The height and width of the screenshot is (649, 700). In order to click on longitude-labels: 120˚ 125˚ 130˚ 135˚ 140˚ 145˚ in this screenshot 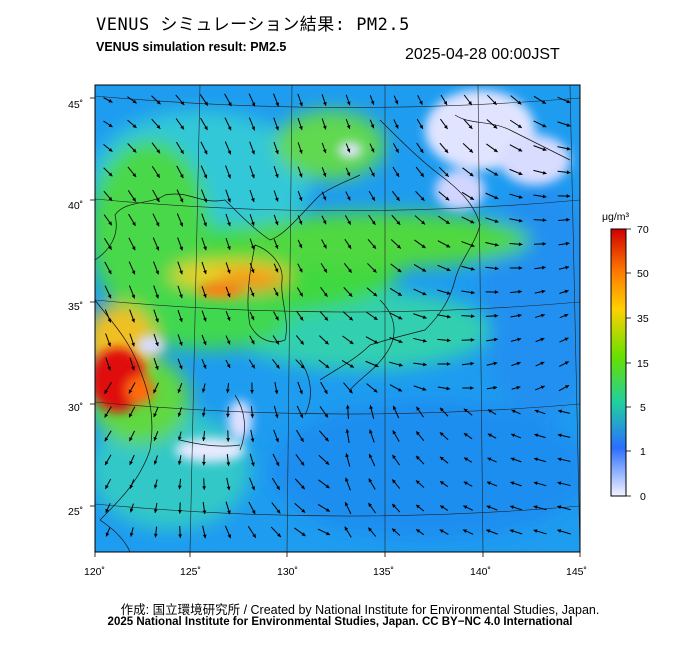, I will do `click(335, 572)`.